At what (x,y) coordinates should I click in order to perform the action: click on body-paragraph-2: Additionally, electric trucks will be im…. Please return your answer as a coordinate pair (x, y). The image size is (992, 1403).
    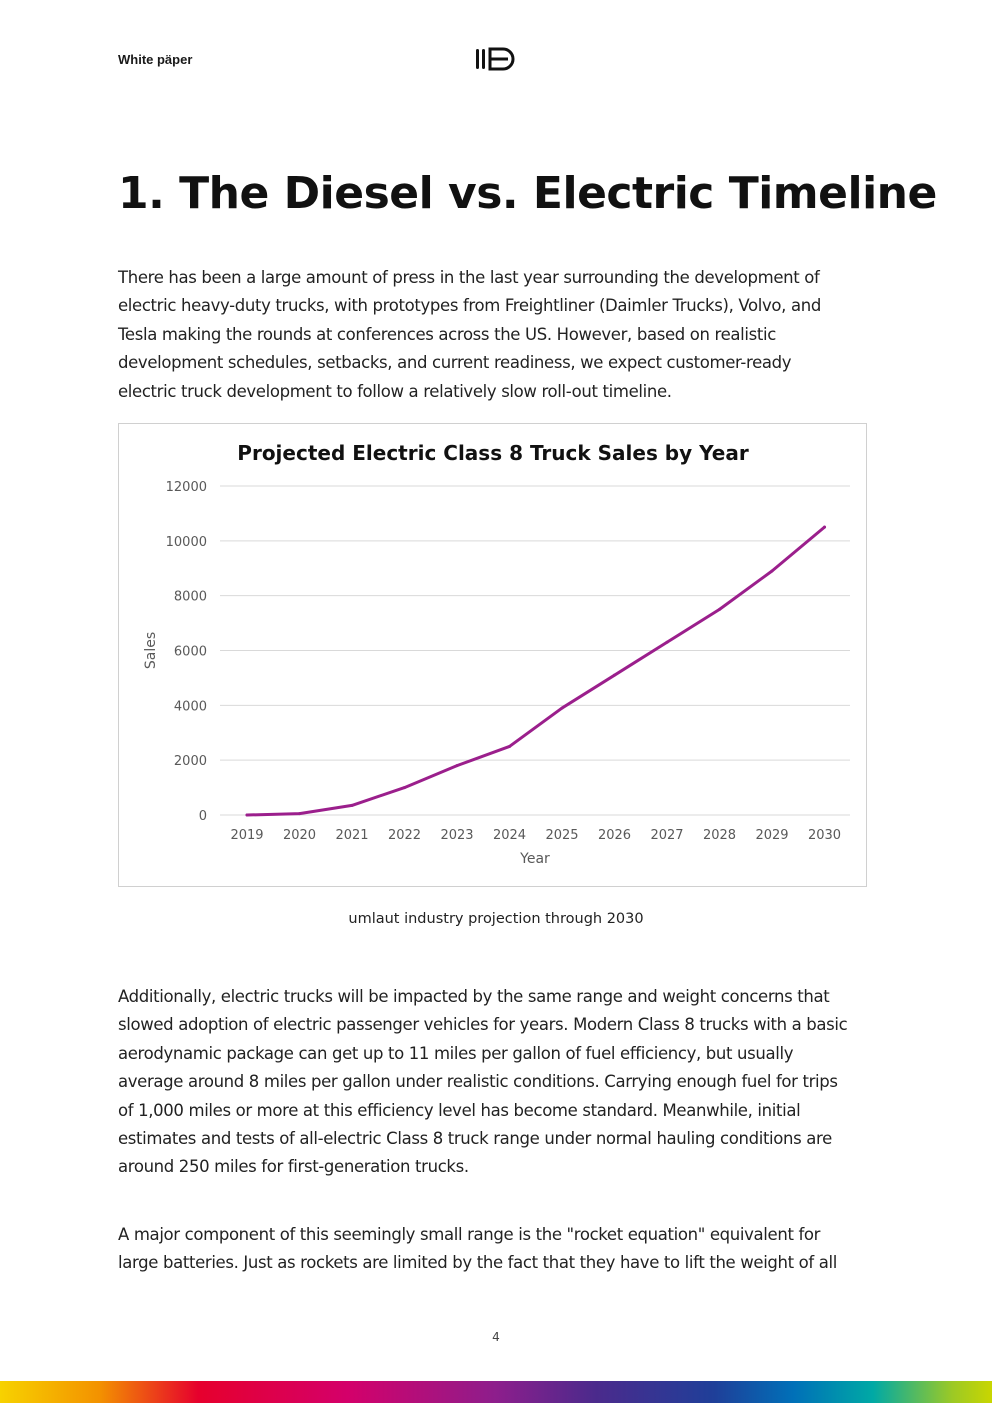
    Looking at the image, I should click on (498, 1082).